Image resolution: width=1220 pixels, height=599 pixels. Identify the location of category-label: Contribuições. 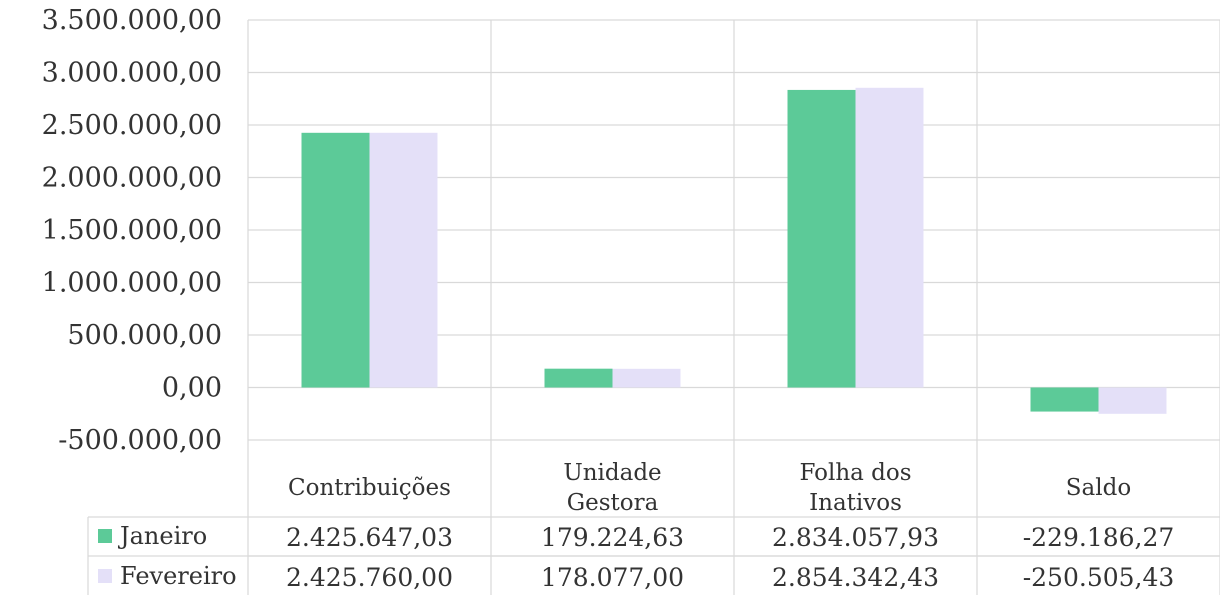
(369, 488).